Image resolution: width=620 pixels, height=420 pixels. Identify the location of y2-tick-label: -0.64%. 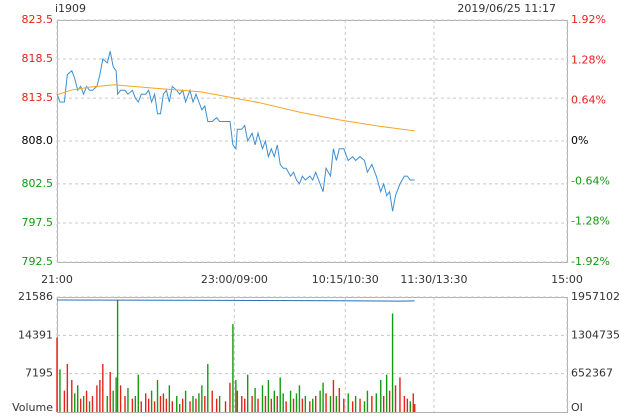
(590, 180).